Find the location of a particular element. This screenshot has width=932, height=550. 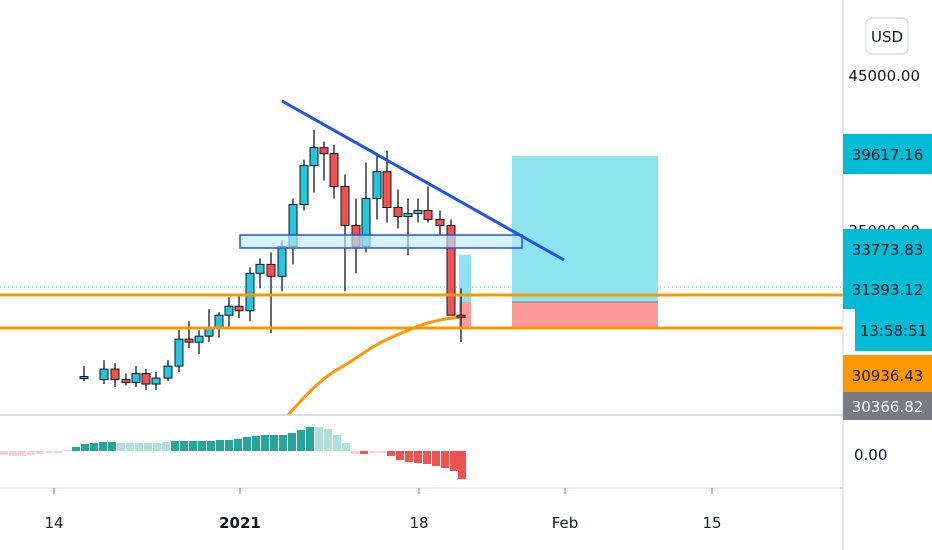

price-tag-label: 31393.12 is located at coordinates (888, 290).